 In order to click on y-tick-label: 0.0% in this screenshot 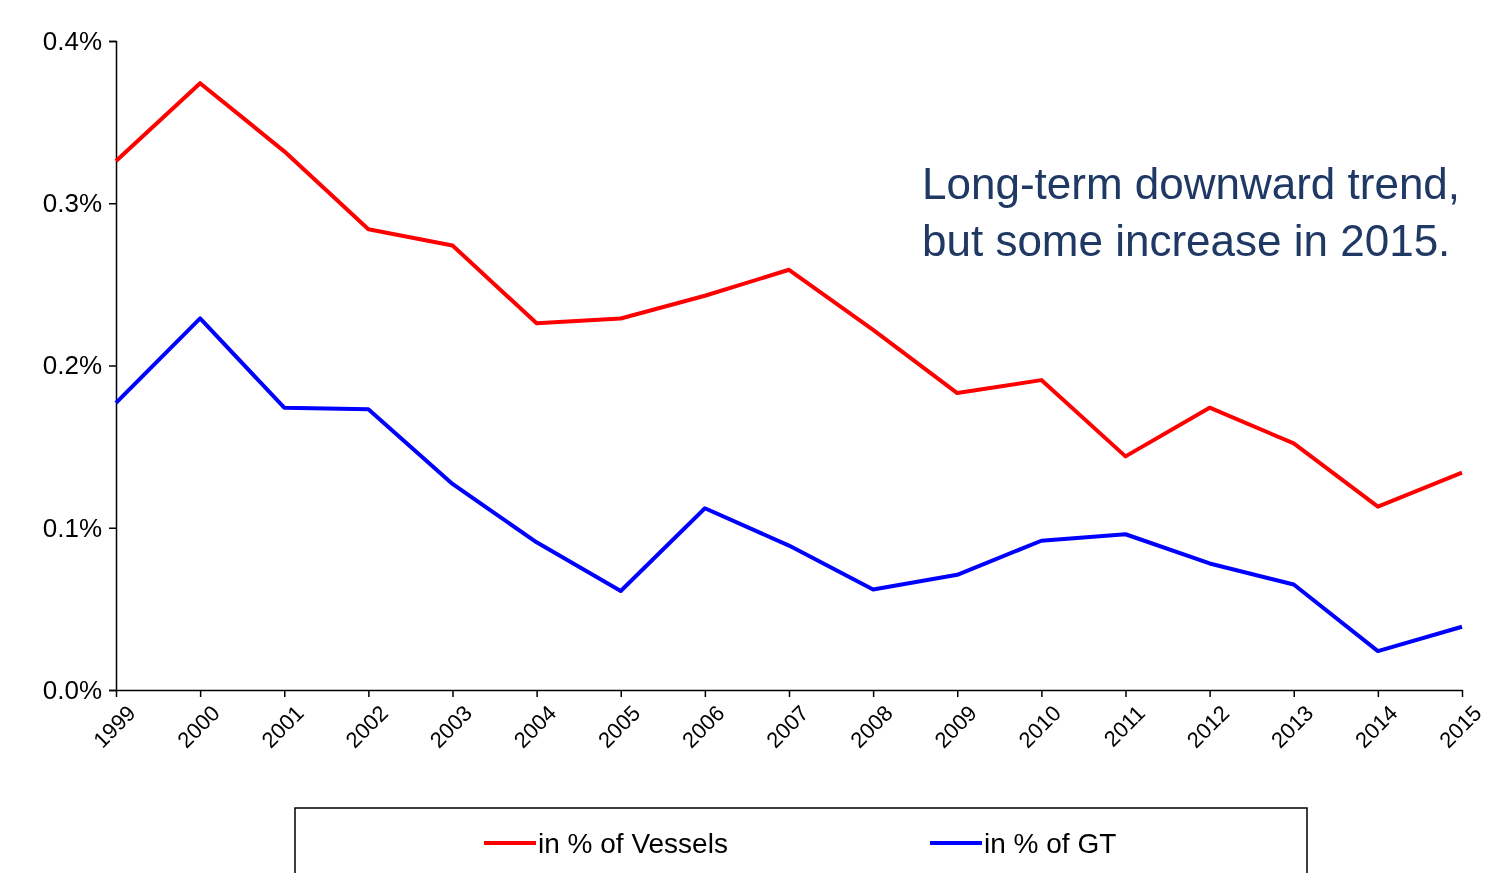, I will do `click(72, 689)`.